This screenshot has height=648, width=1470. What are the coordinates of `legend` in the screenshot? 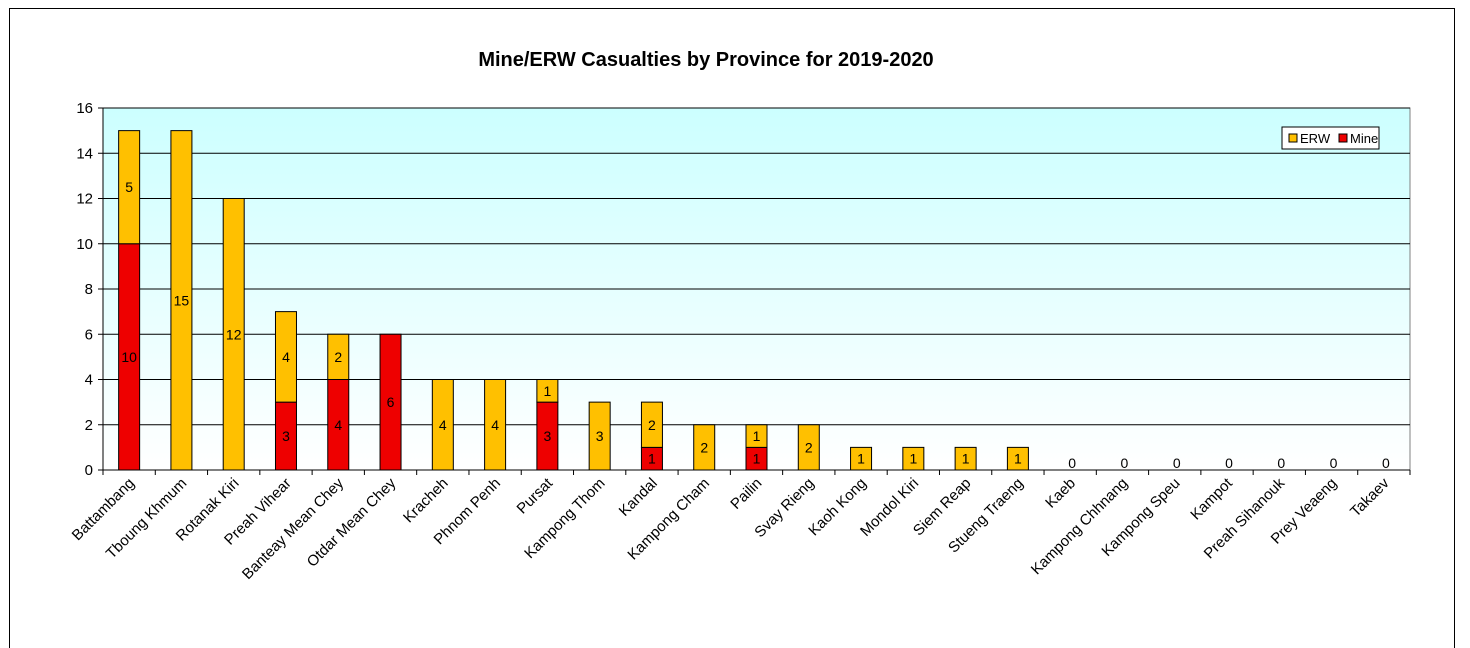 It's located at (1330, 138).